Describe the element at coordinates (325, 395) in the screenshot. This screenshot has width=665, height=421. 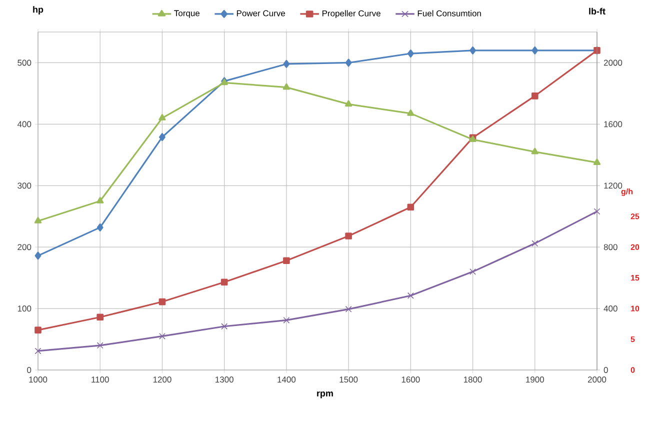
I see `x-axis-title: rpm` at that location.